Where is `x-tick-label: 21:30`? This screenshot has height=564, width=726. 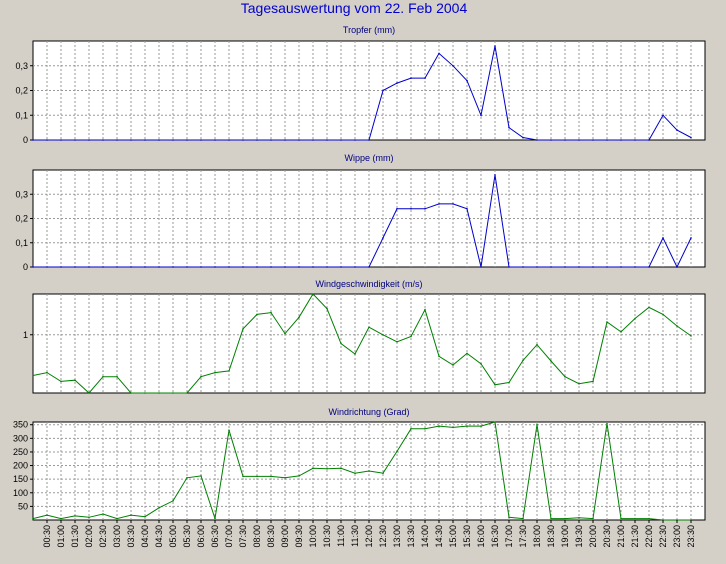 x-tick-label: 21:30 is located at coordinates (635, 536).